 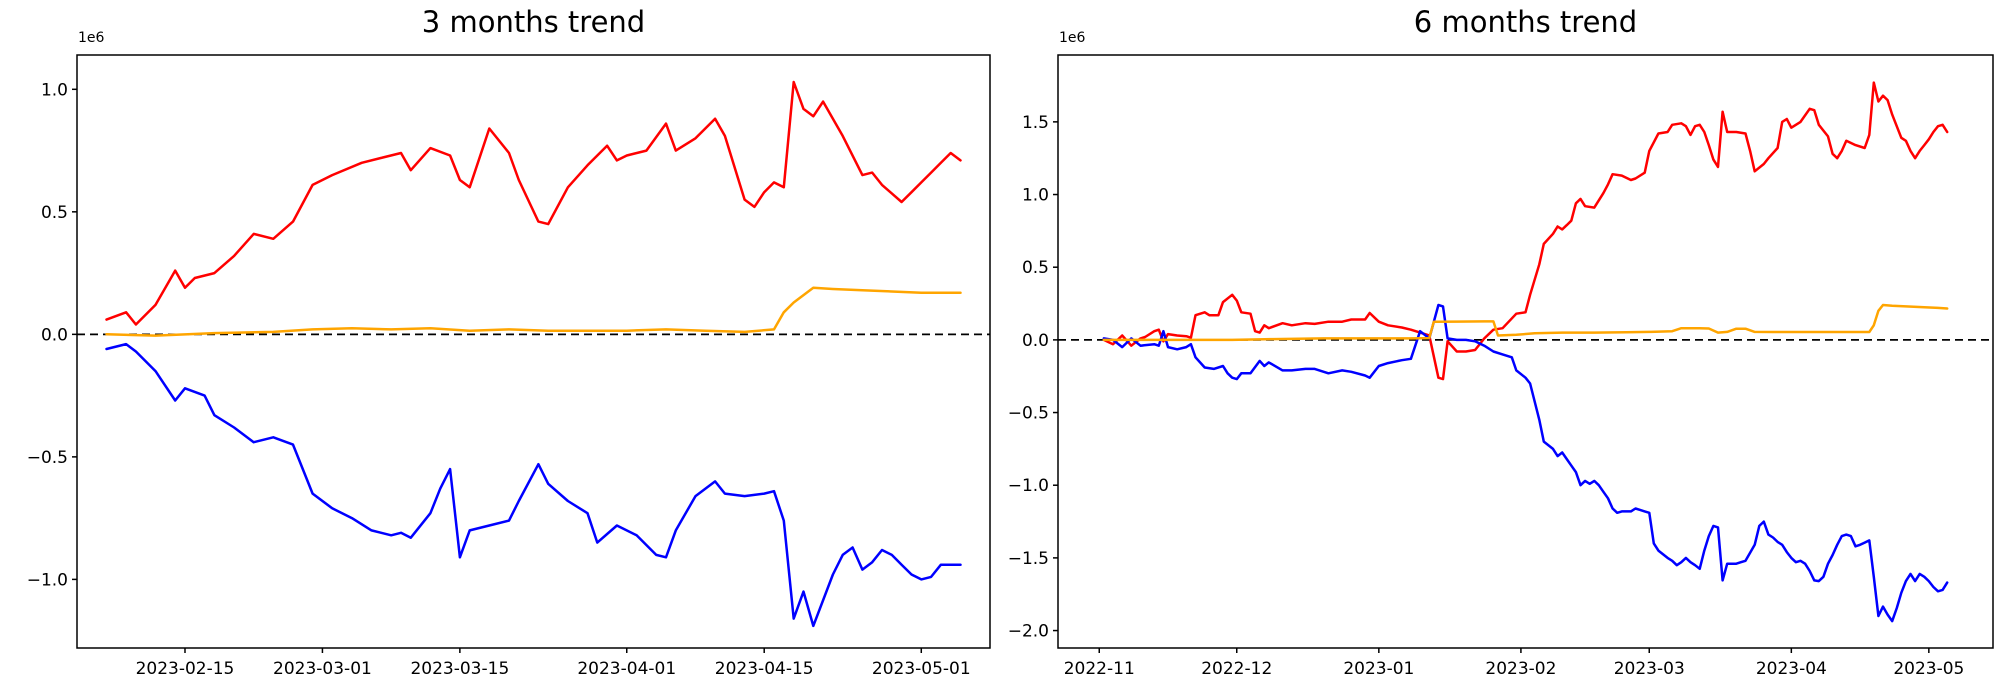 What do you see at coordinates (764, 669) in the screenshot?
I see `three-months-x-tick-label: 2023-04-15` at bounding box center [764, 669].